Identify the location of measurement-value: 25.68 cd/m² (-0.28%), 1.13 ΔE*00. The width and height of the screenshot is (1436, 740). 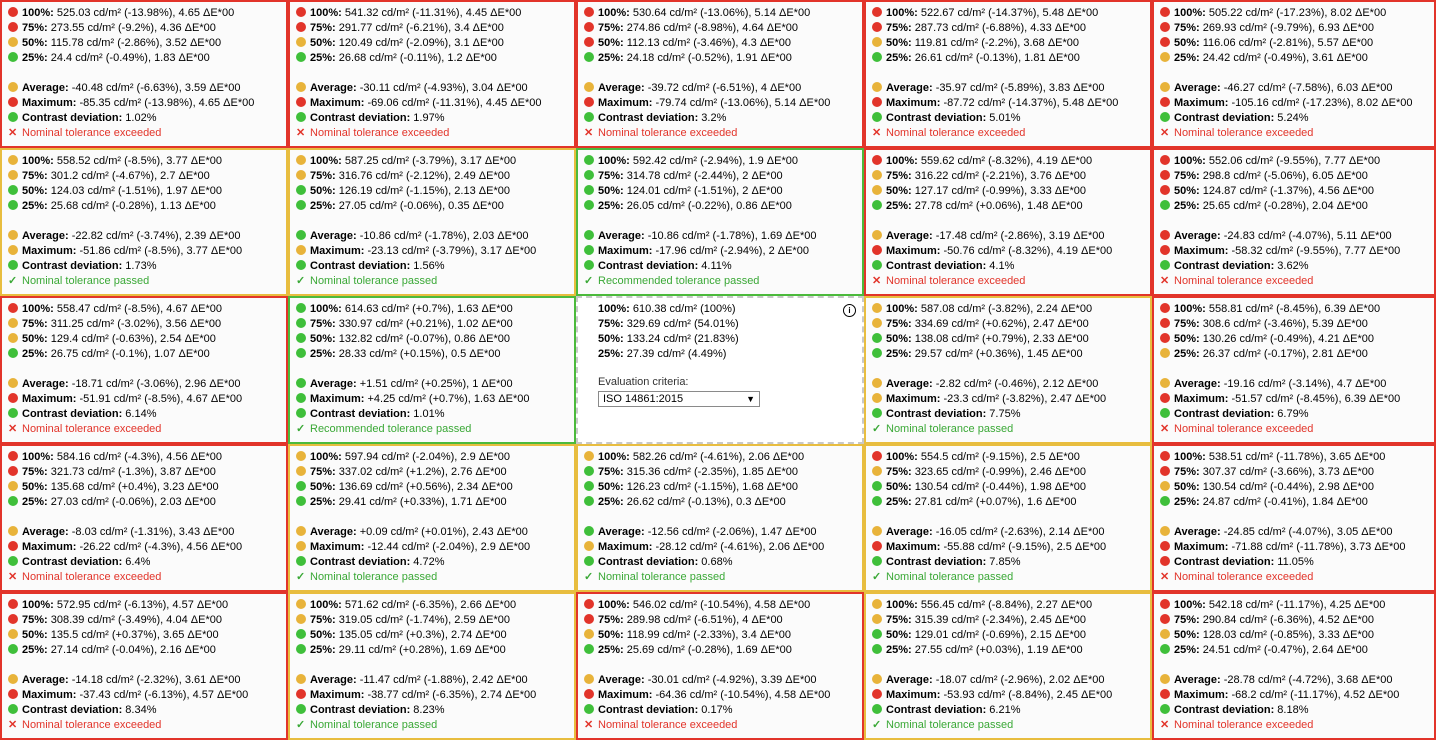
(133, 206).